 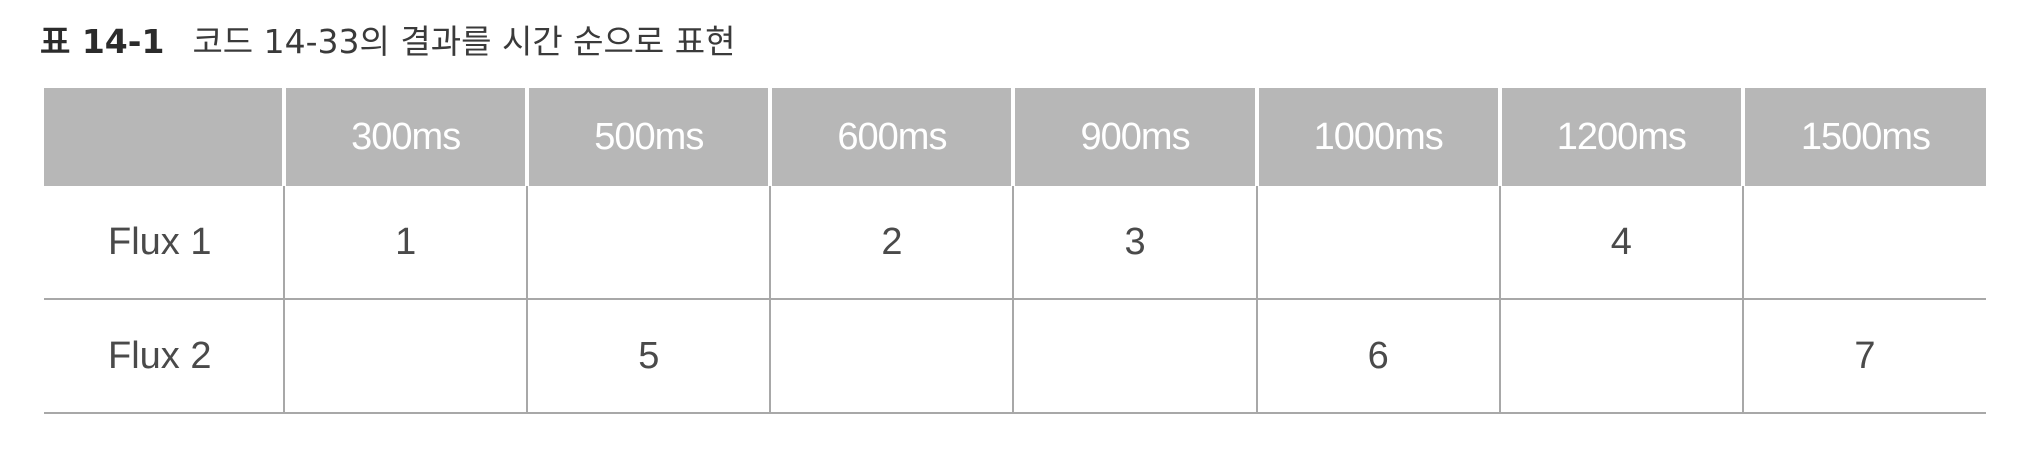 I want to click on table-cell: 1, so click(x=405, y=243).